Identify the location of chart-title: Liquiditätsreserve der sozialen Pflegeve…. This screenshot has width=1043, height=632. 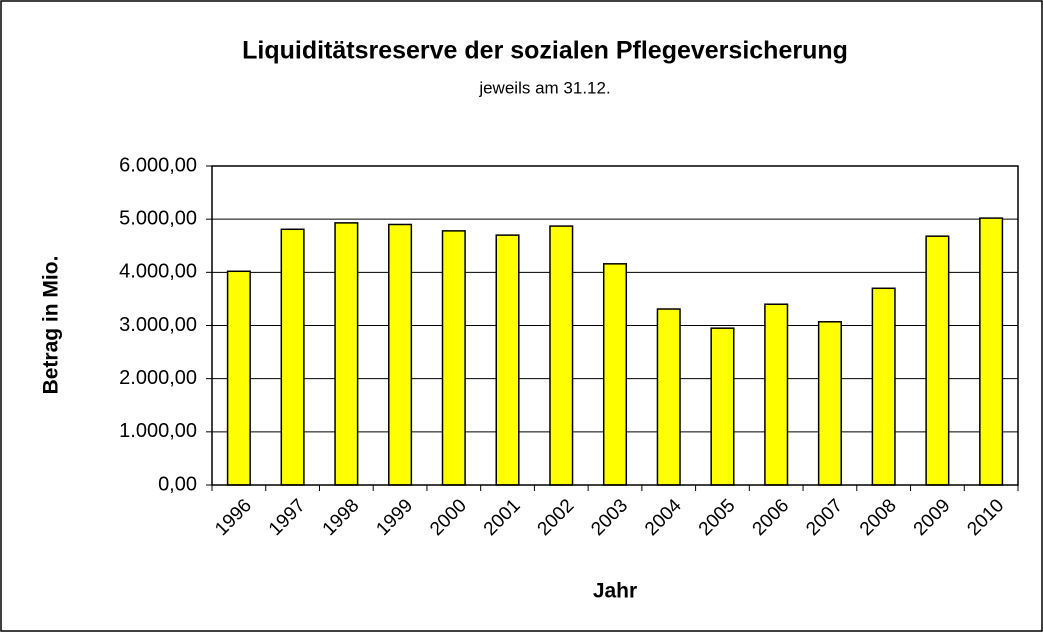
(545, 51).